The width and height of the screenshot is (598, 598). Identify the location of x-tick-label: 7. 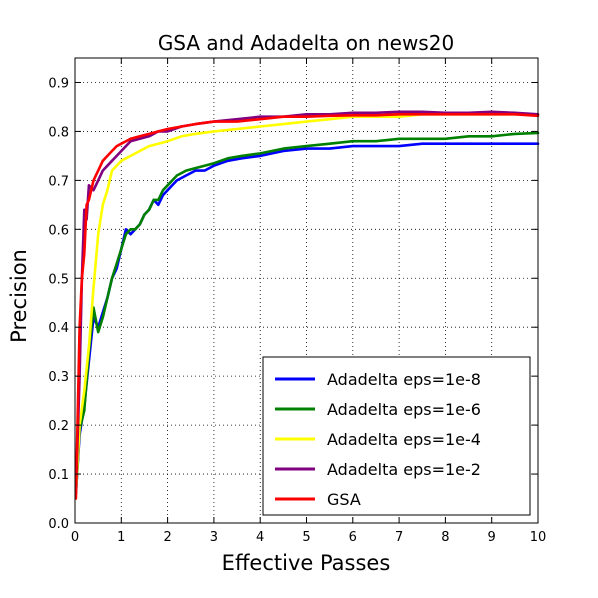
(399, 537).